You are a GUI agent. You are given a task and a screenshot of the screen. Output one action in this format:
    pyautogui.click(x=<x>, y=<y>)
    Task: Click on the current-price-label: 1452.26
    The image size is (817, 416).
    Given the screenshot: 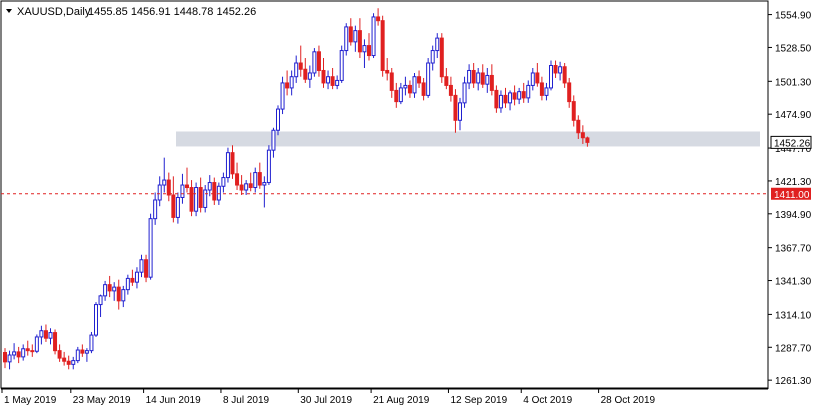 What is the action you would take?
    pyautogui.click(x=792, y=143)
    